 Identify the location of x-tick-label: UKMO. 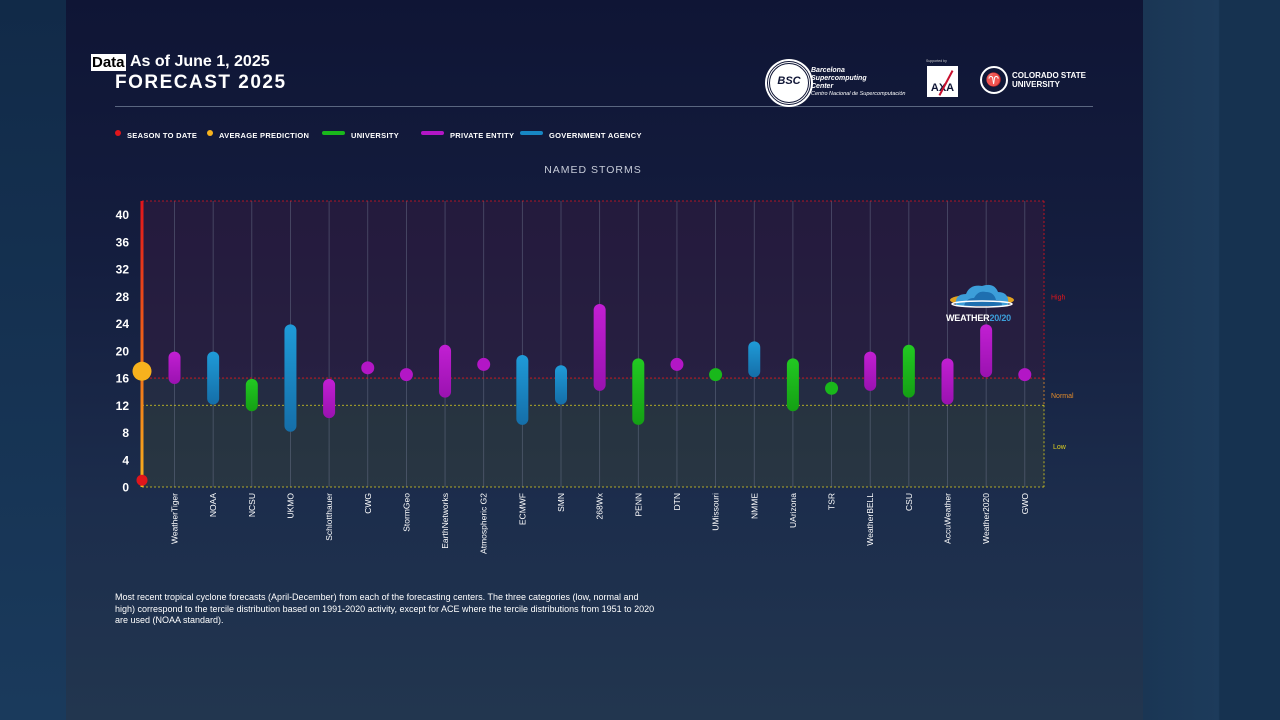
(290, 506).